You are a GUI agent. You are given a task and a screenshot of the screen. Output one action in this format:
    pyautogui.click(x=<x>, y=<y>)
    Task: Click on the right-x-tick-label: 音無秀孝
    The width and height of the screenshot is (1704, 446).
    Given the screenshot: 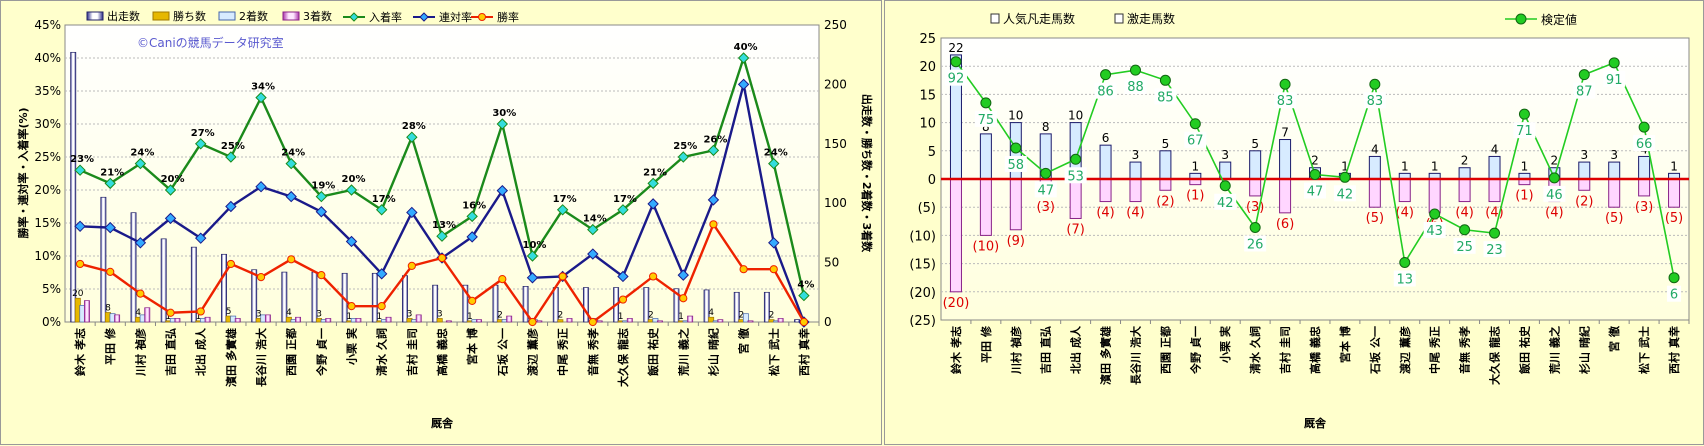 What is the action you would take?
    pyautogui.click(x=1465, y=350)
    